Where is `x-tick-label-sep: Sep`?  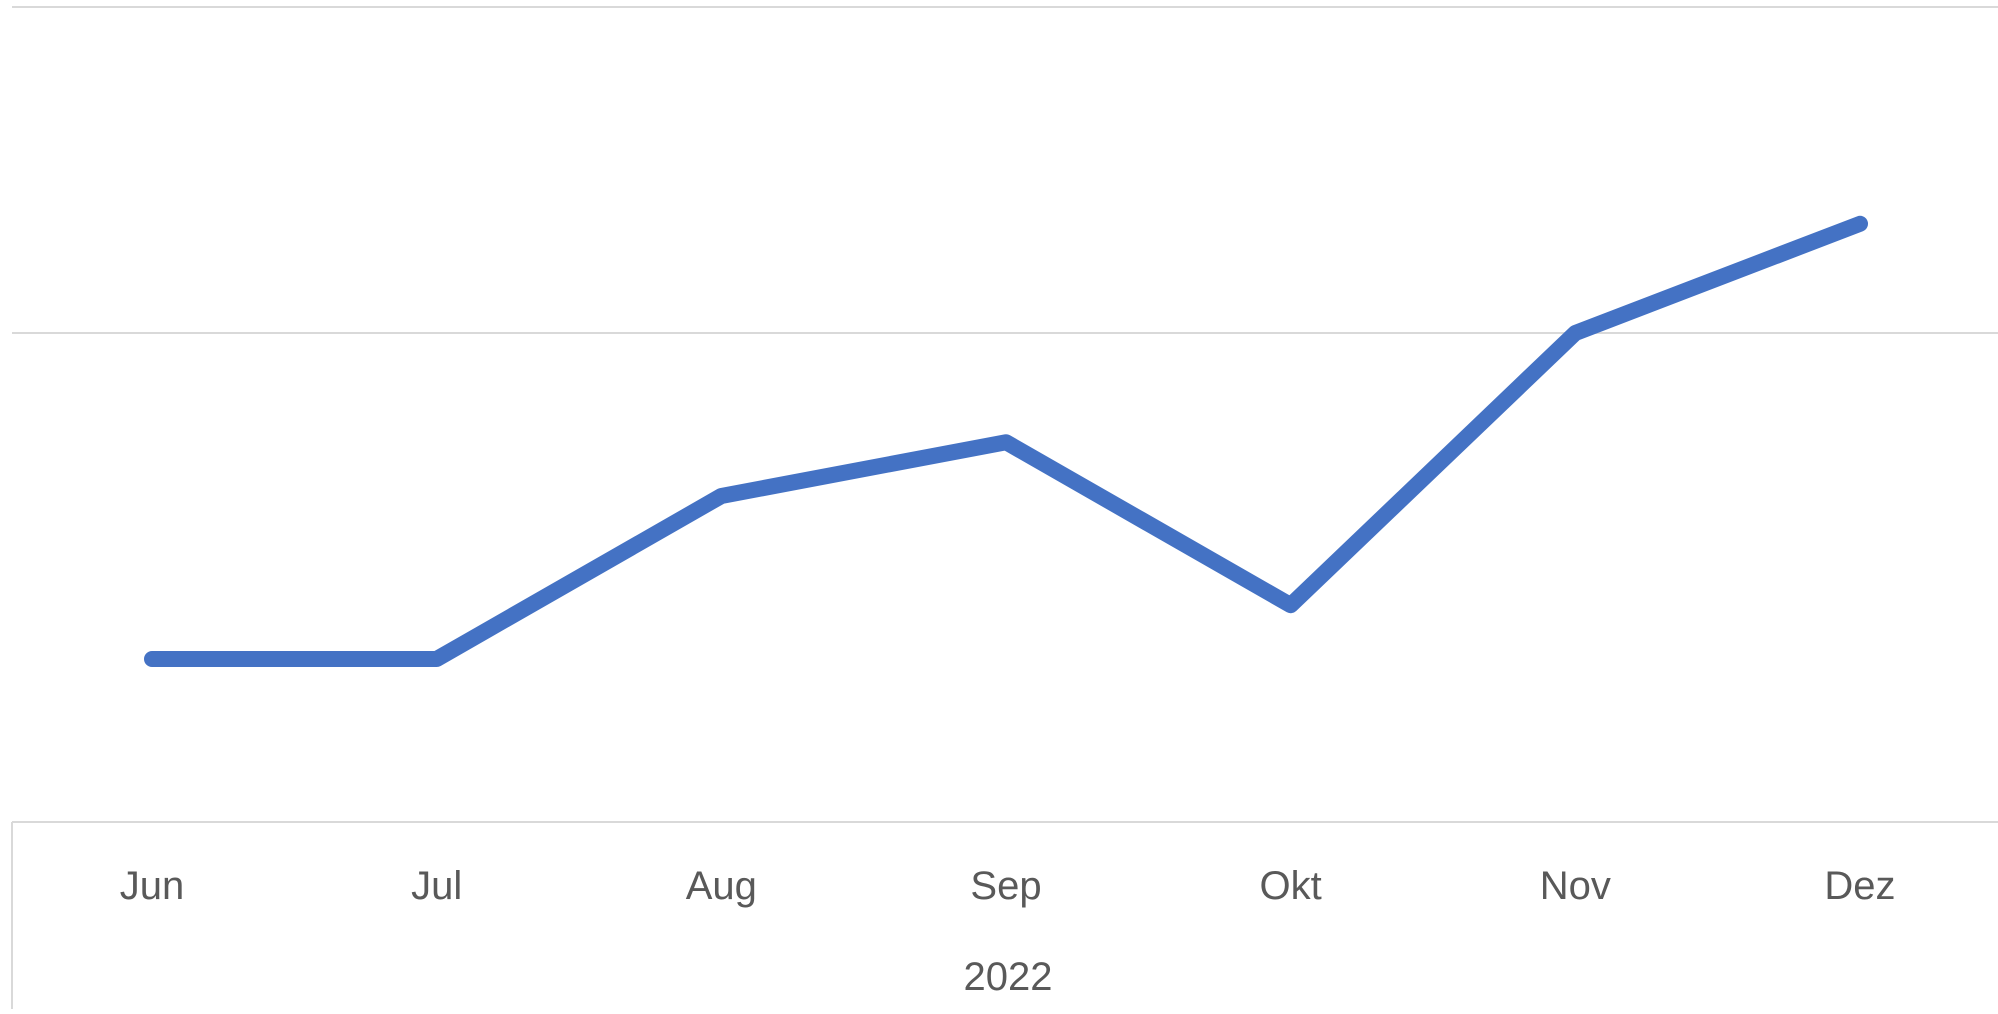 x-tick-label-sep: Sep is located at coordinates (1005, 886).